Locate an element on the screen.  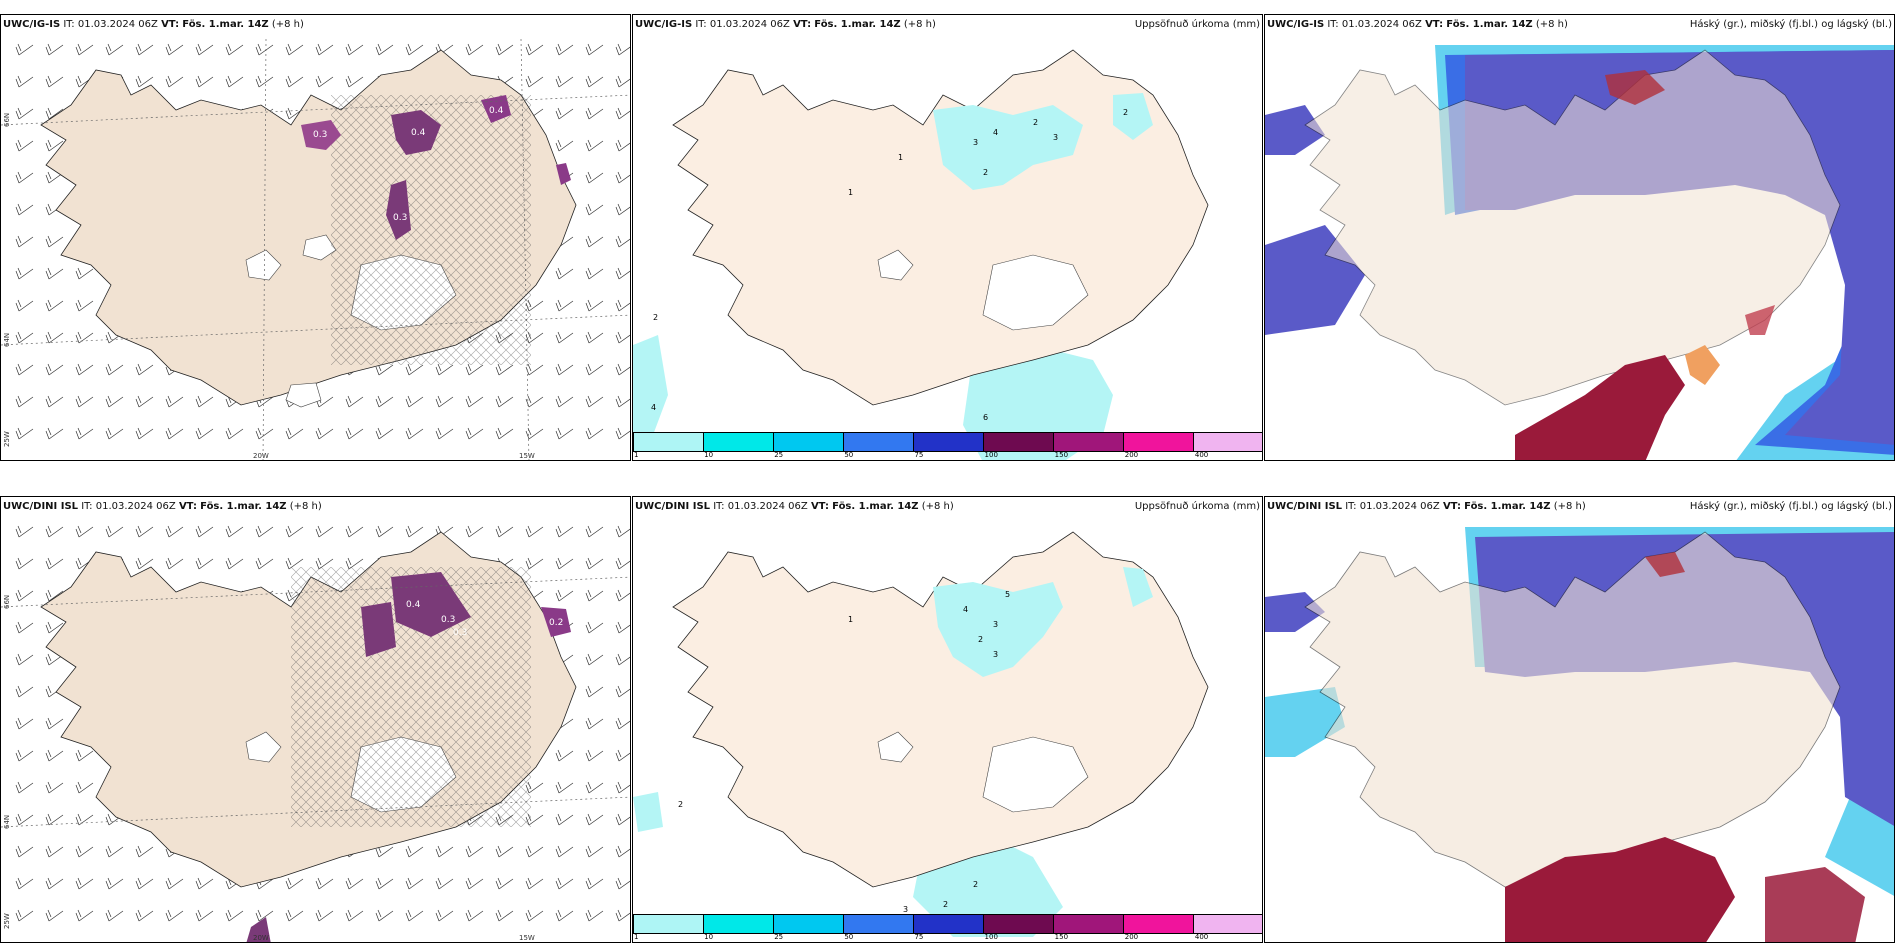
precip-value: 5 is located at coordinates (1007, 594).